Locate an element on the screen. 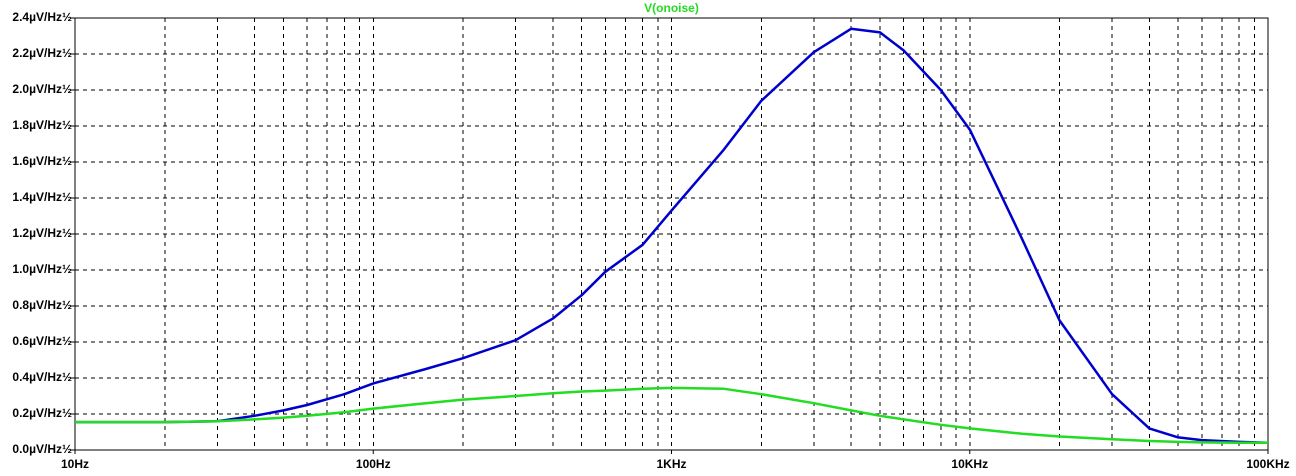 The image size is (1296, 476). y-tick-label: 1.0µV/Hz½ is located at coordinates (42, 269).